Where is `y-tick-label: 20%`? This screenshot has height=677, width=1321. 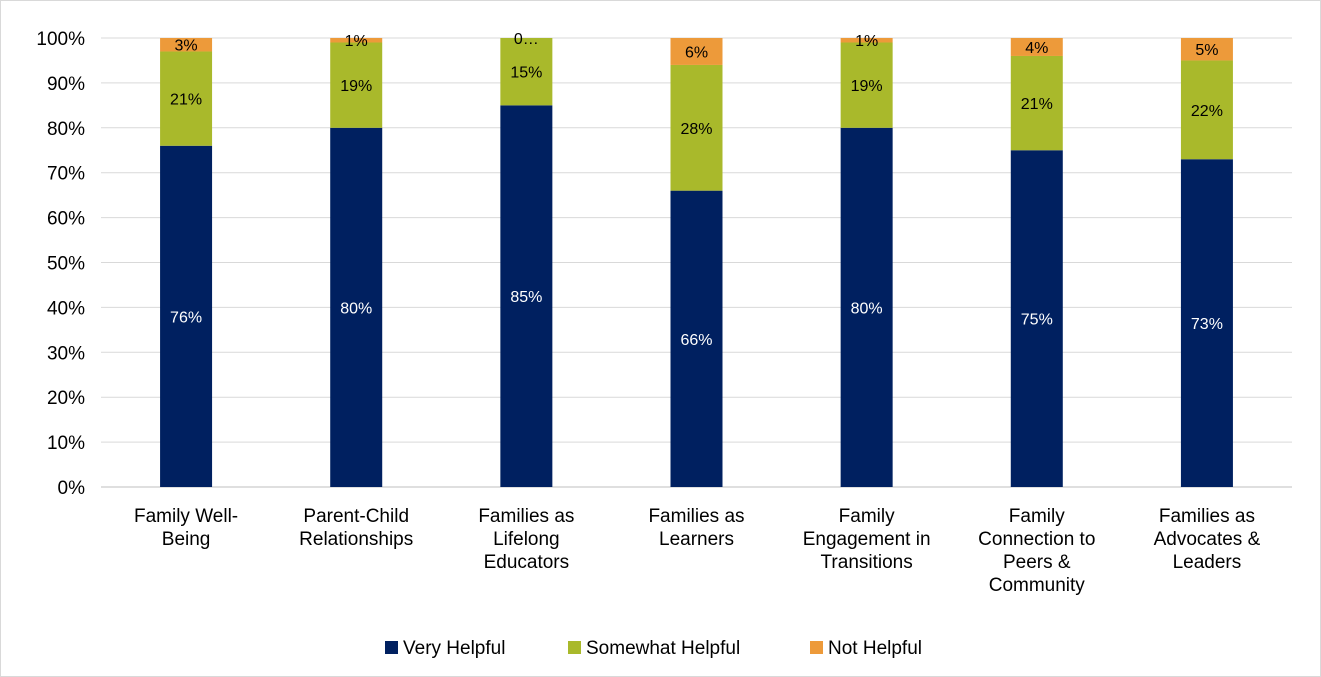
y-tick-label: 20% is located at coordinates (66, 398).